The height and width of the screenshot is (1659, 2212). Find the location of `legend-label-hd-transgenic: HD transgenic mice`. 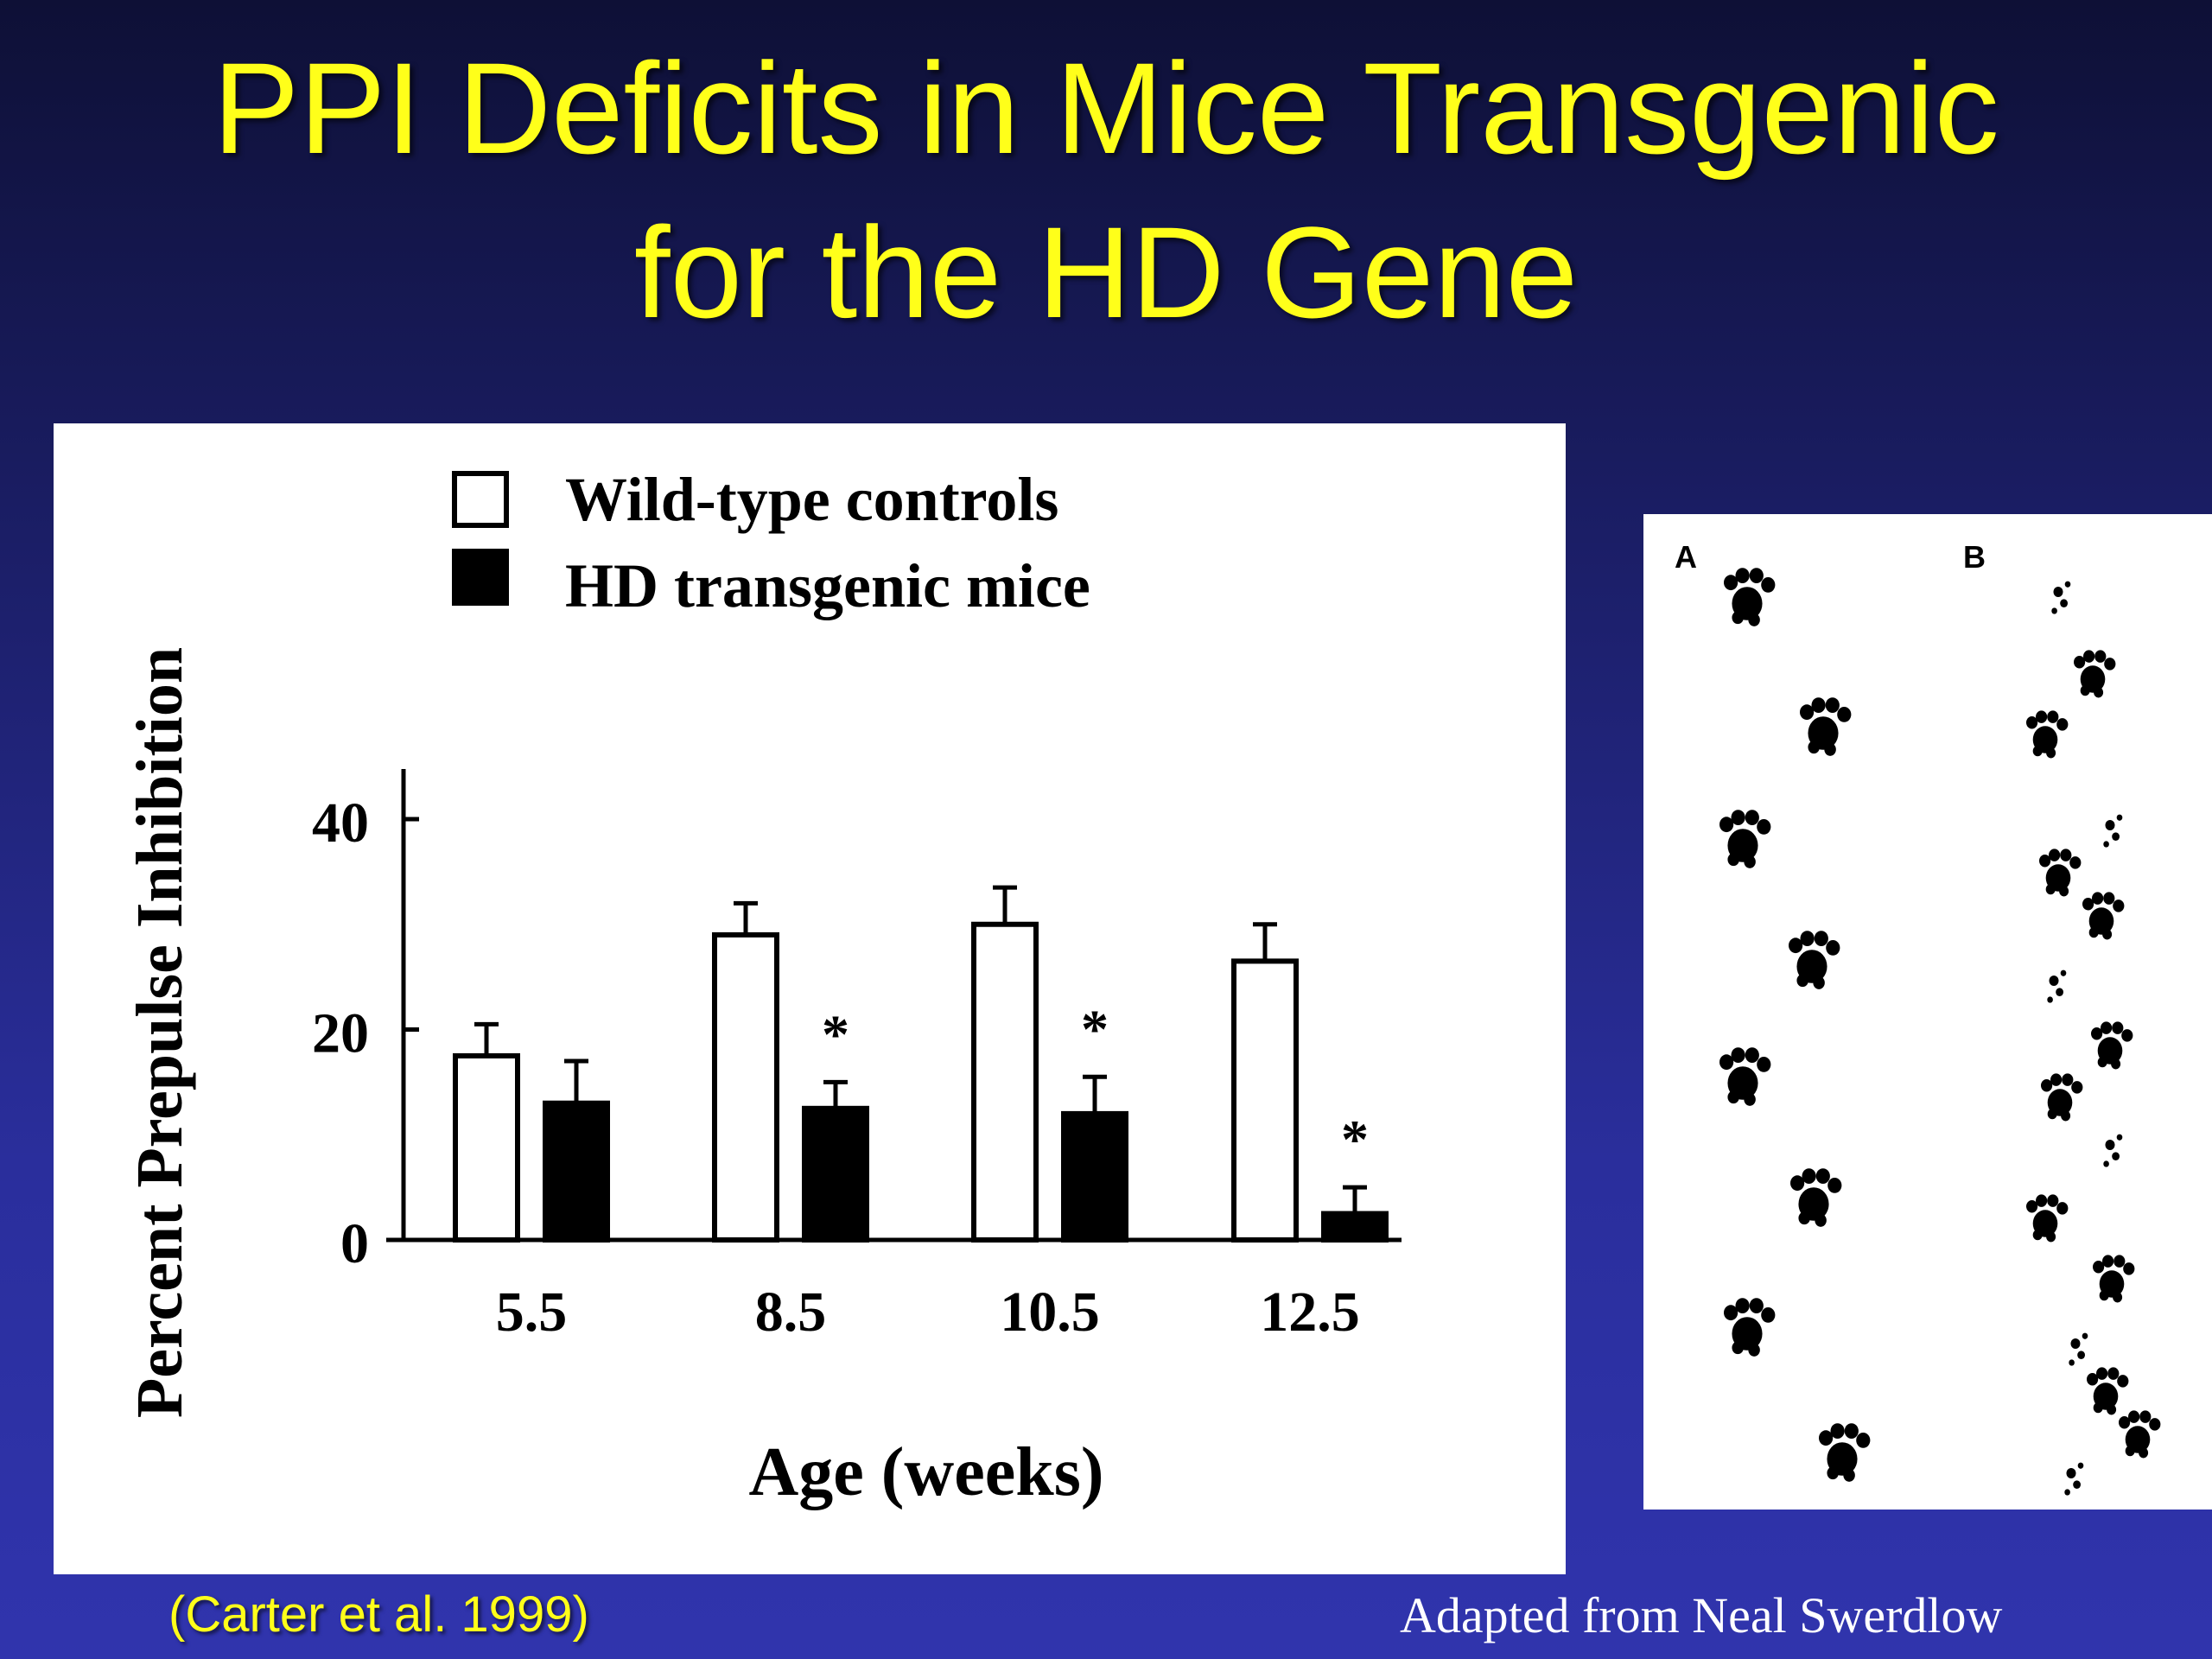

legend-label-hd-transgenic: HD transgenic mice is located at coordinates (827, 585).